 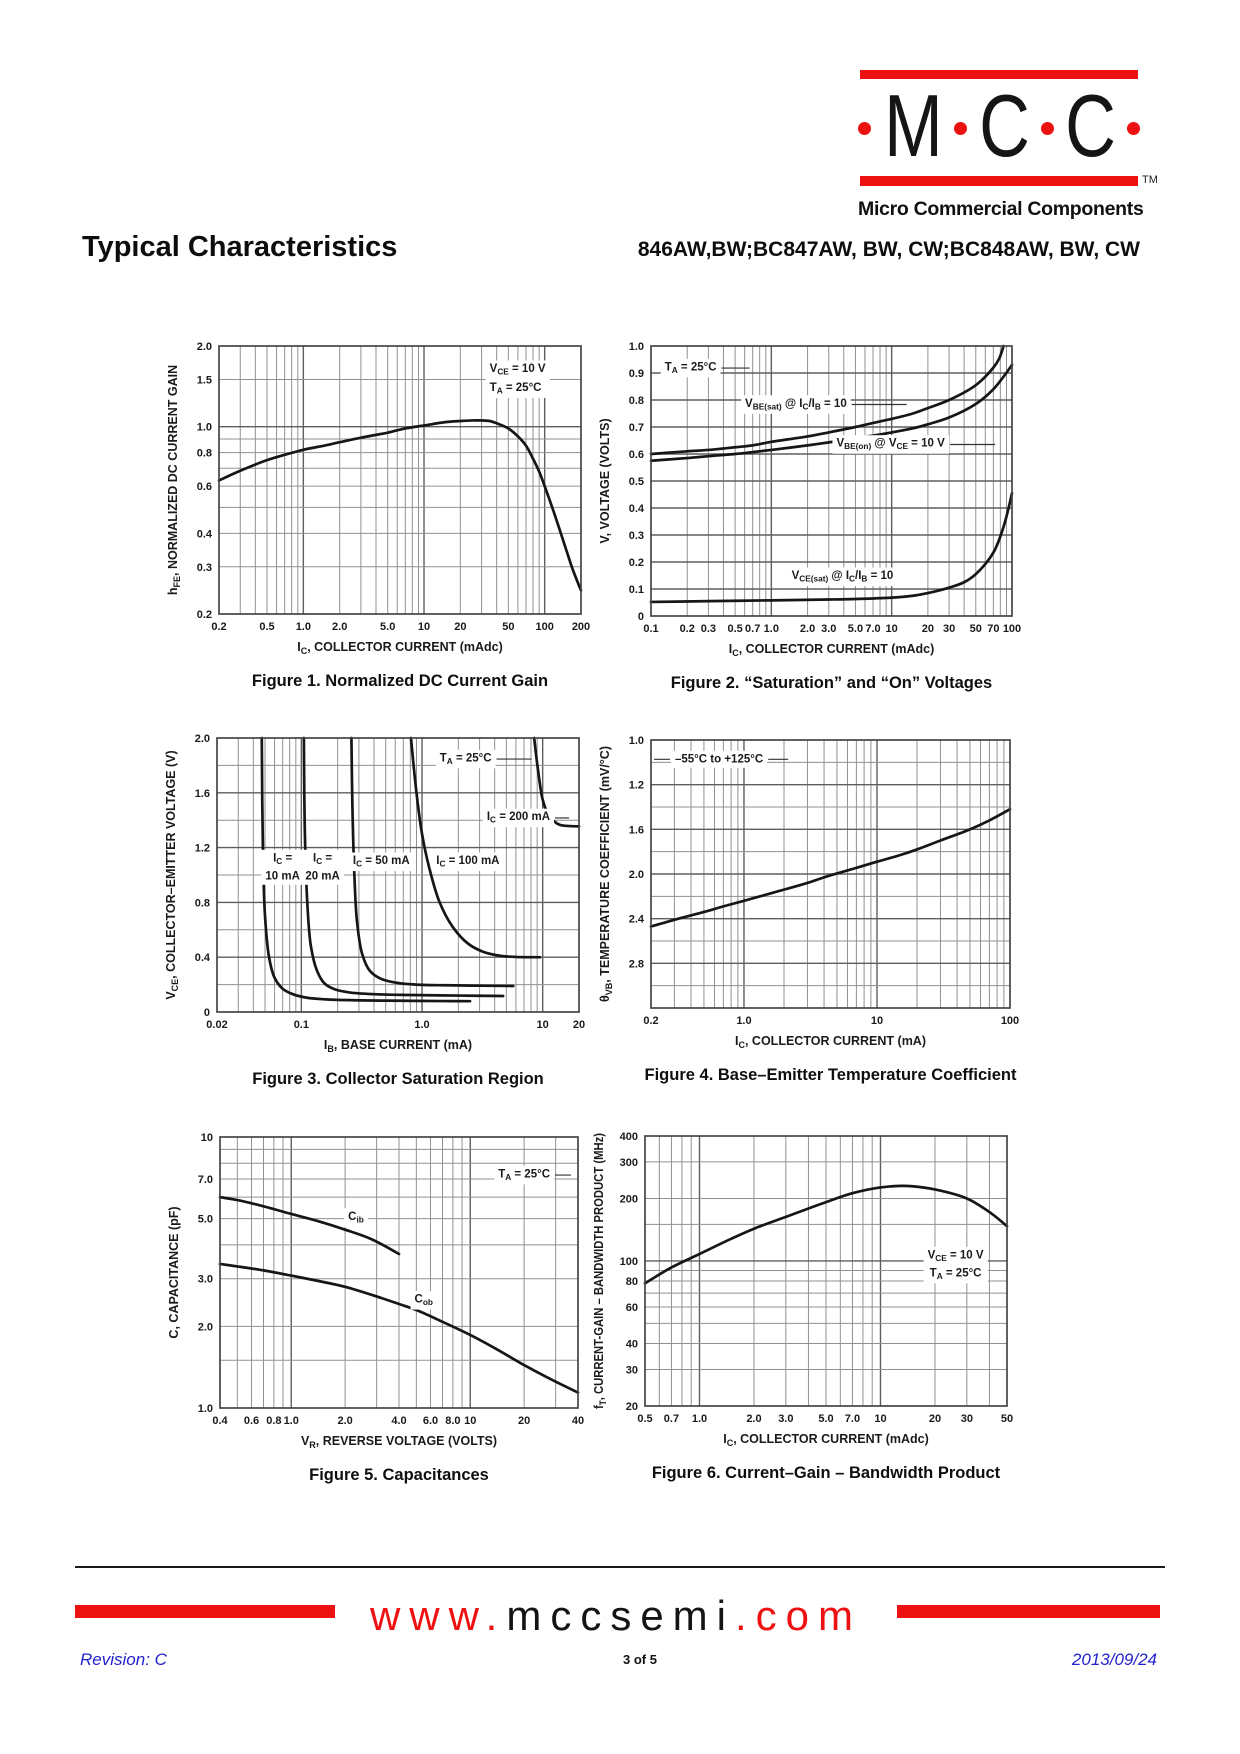 What do you see at coordinates (620, 1567) in the screenshot?
I see `footer-rule` at bounding box center [620, 1567].